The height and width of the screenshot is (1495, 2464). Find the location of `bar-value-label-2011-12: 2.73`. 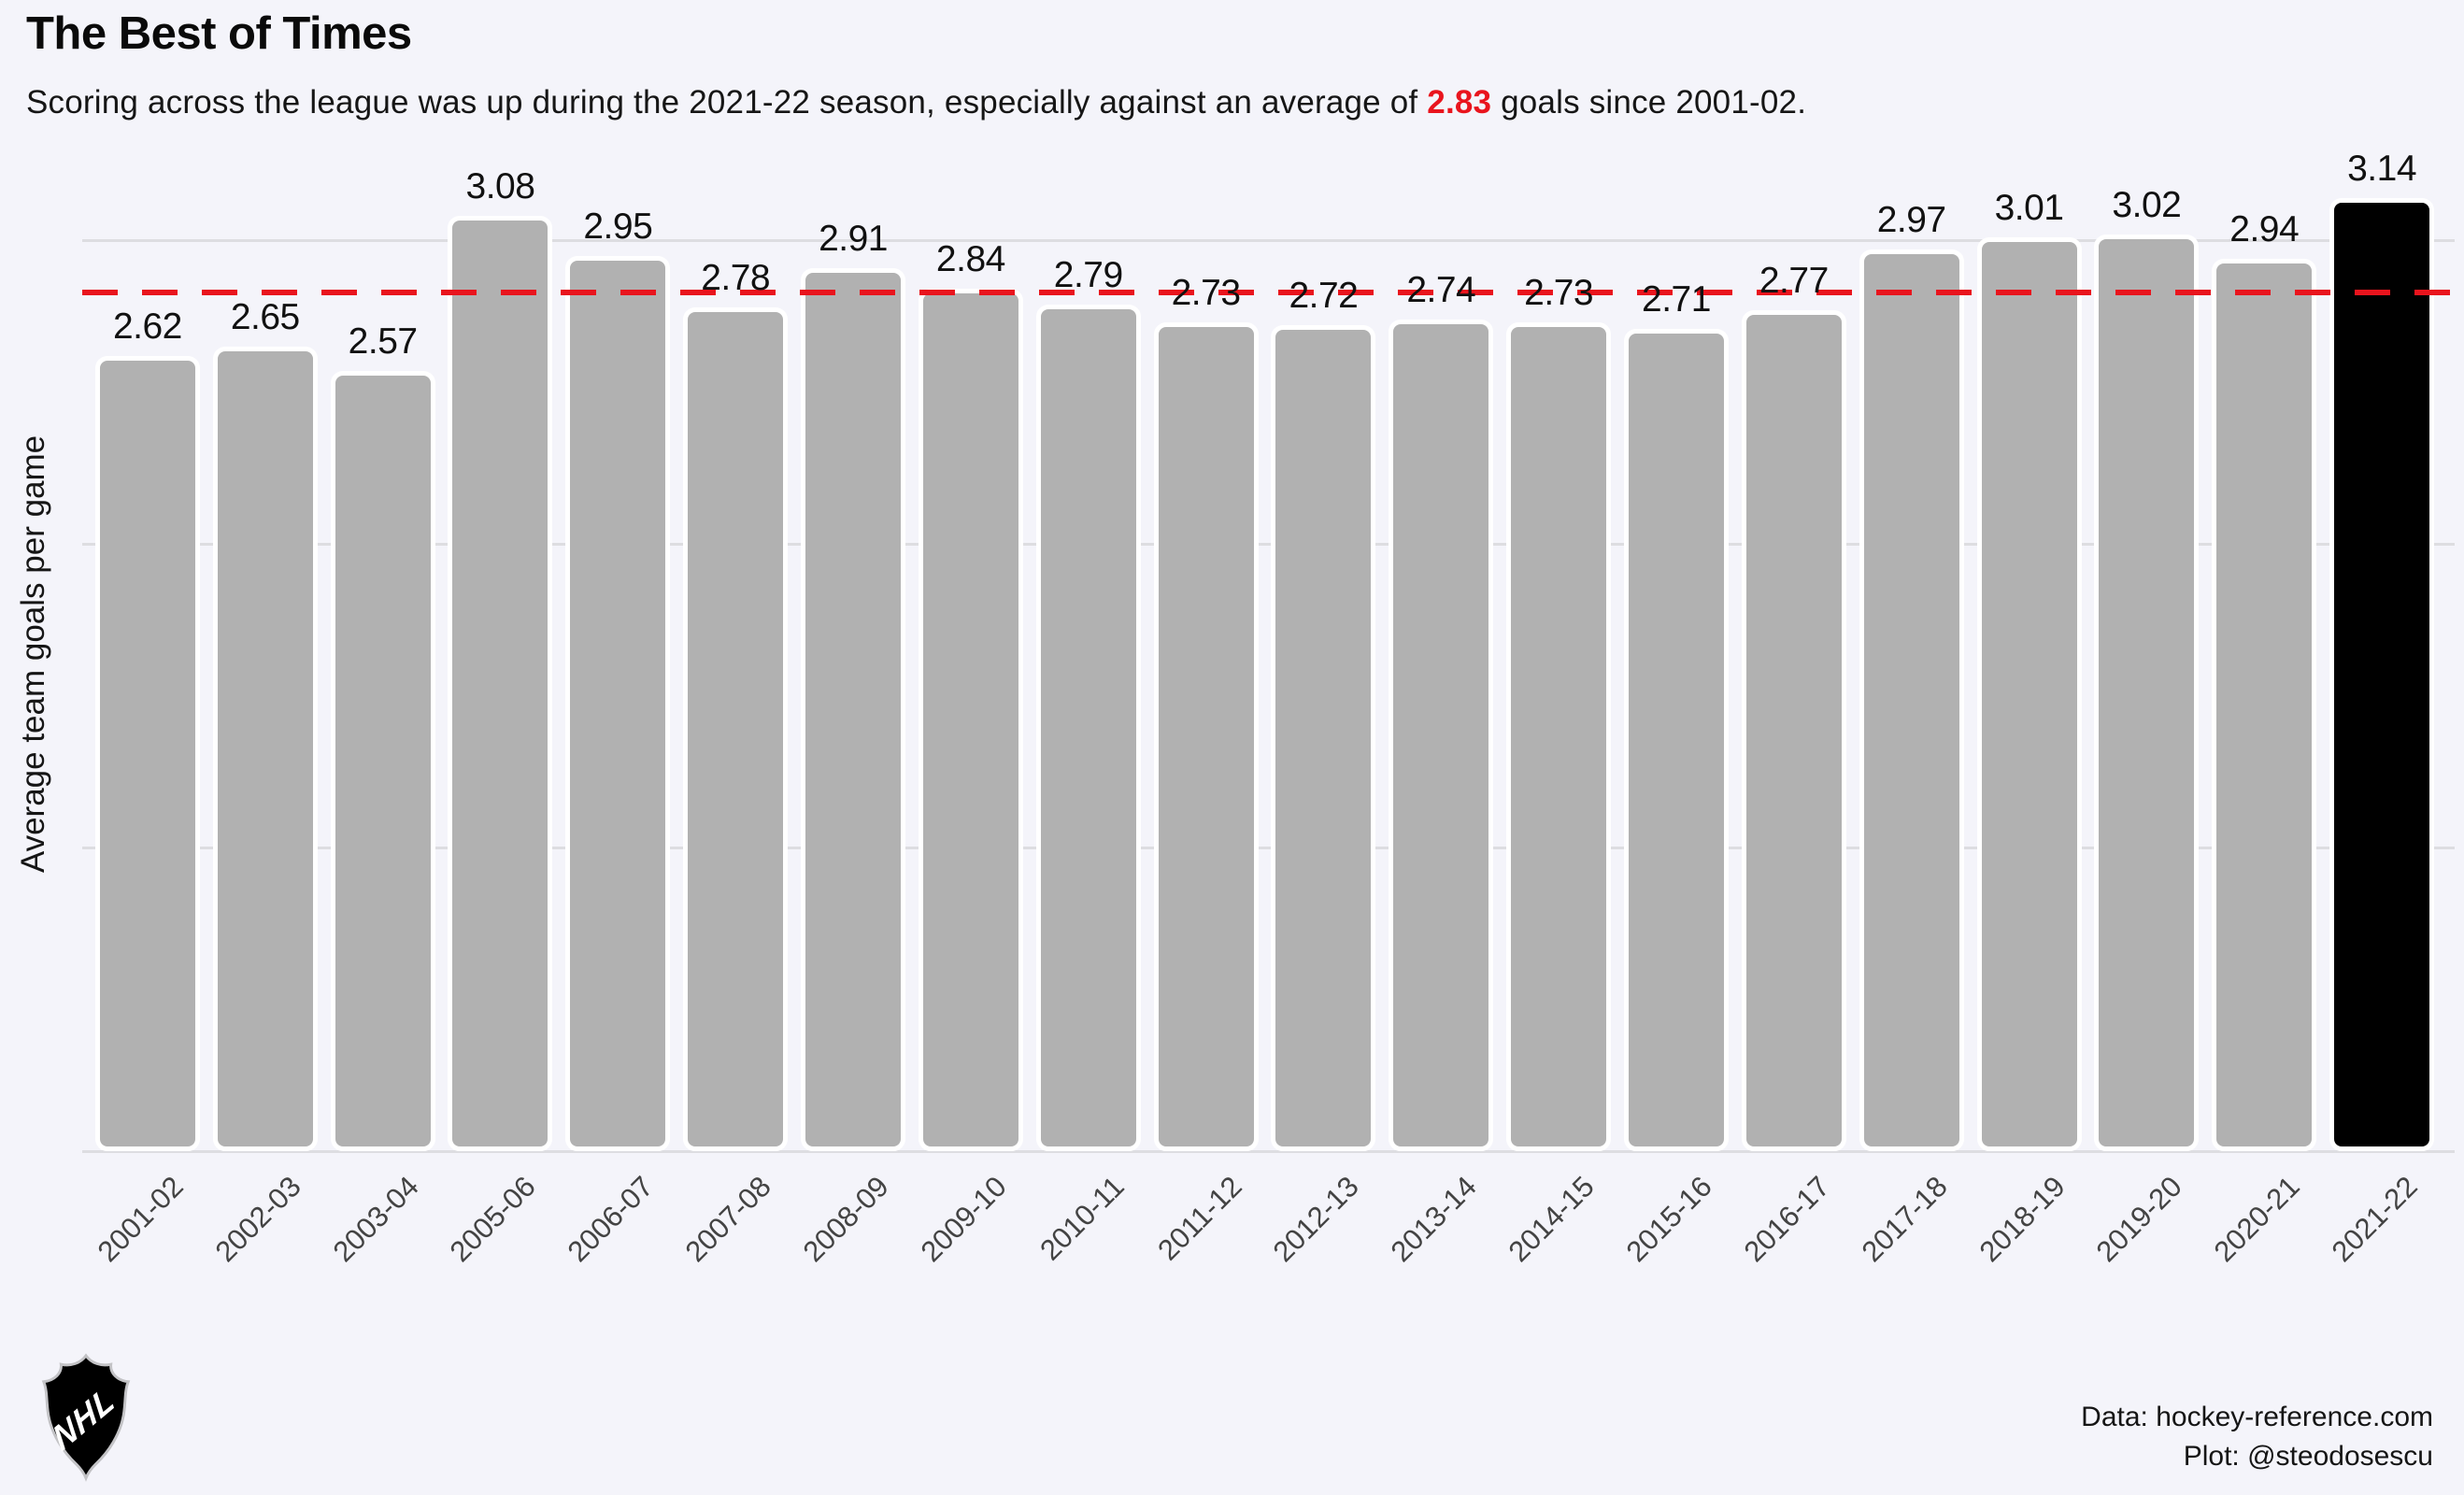

bar-value-label-2011-12: 2.73 is located at coordinates (1206, 293).